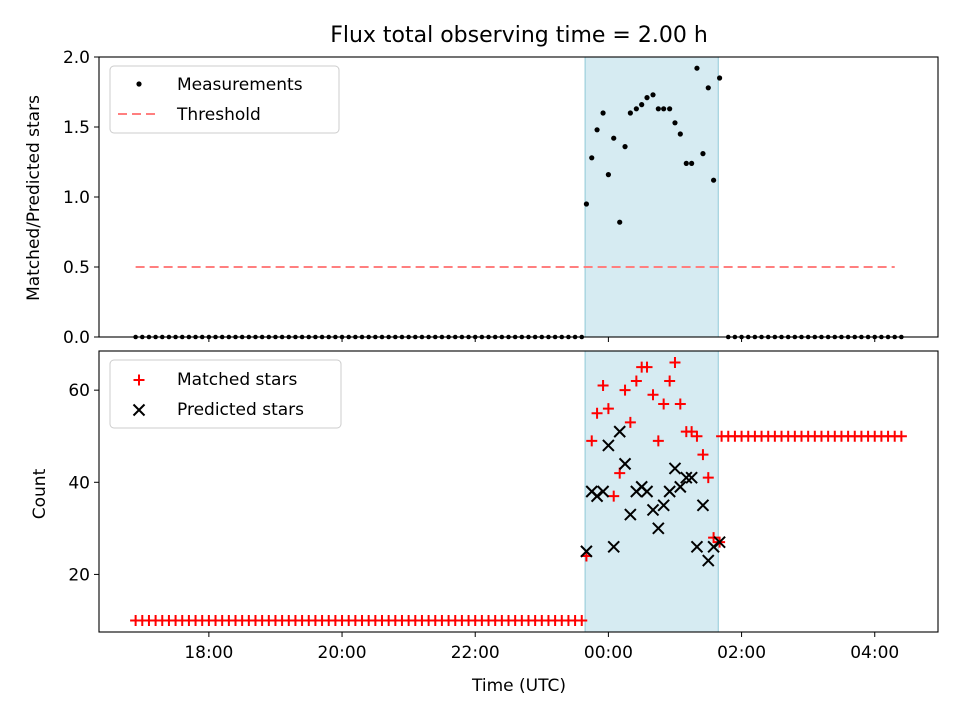 The image size is (960, 720). What do you see at coordinates (76, 198) in the screenshot?
I see `top-y-tick-label: 1.0` at bounding box center [76, 198].